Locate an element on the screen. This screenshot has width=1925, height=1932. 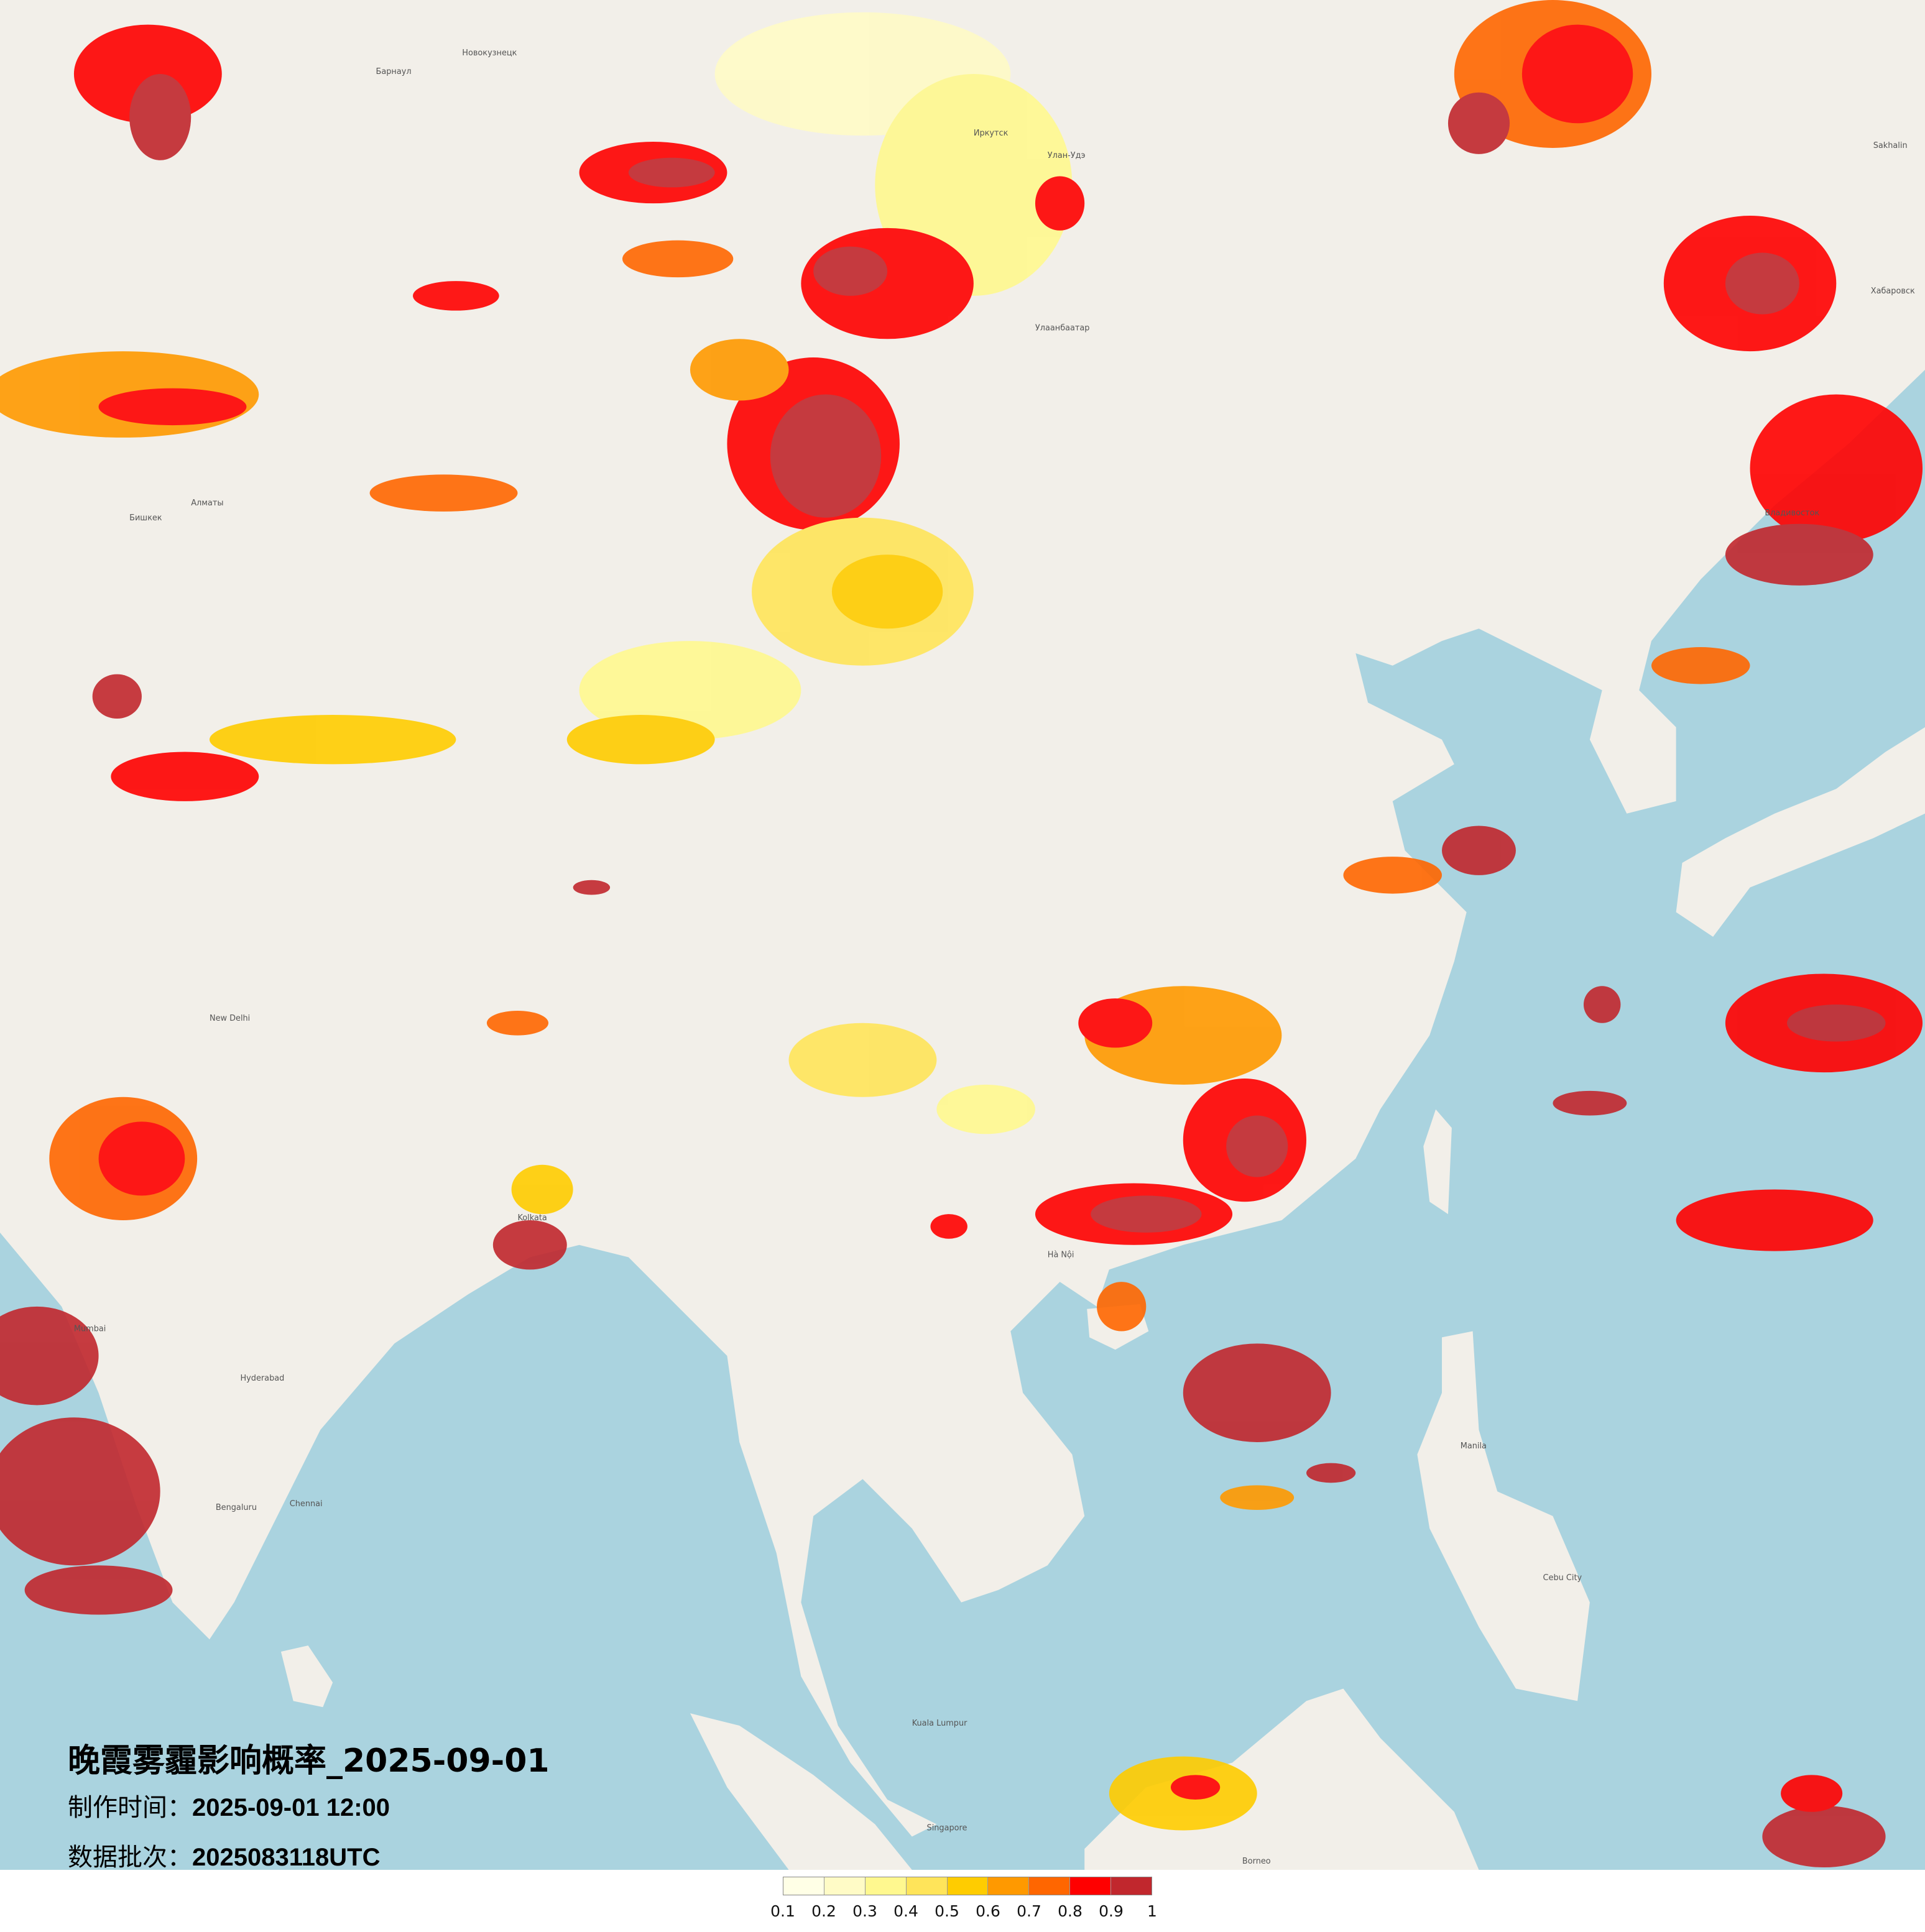
legend-tick-label: 0.2 is located at coordinates (823, 1911).